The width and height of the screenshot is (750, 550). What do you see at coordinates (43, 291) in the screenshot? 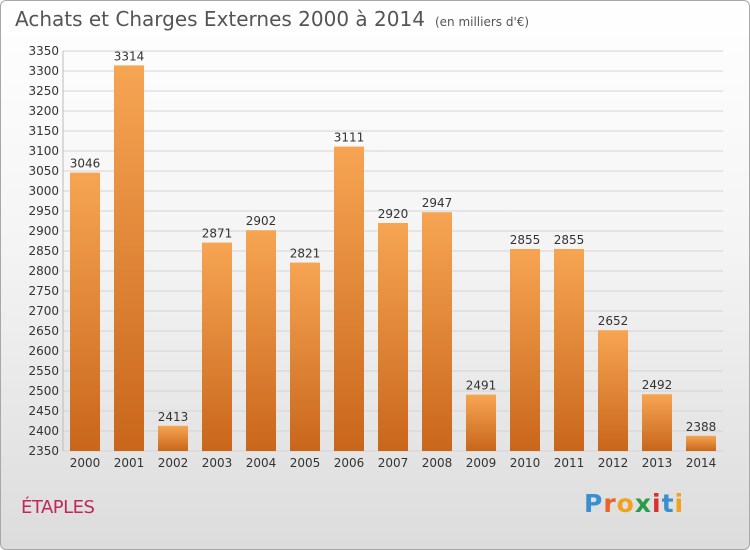
I see `y-tick-label: 2750` at bounding box center [43, 291].